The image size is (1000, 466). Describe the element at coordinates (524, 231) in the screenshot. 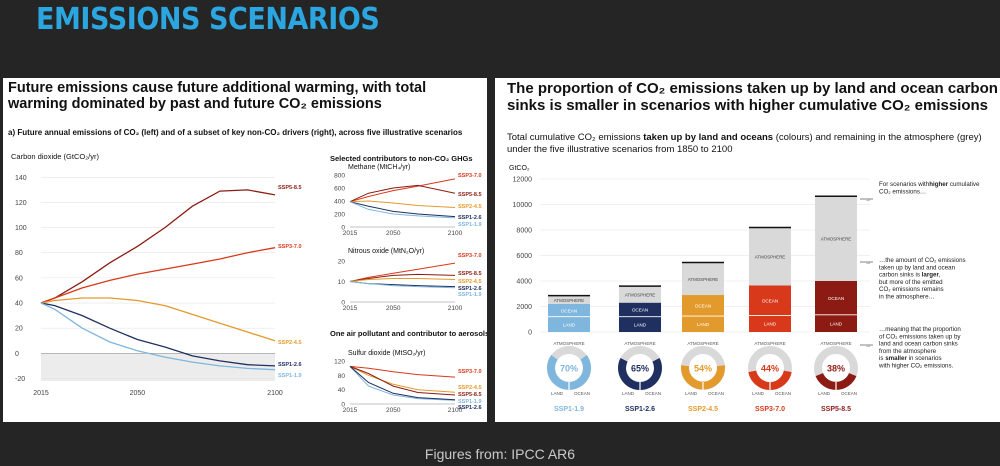

I see `cumulative-ytick-label: 8000` at that location.